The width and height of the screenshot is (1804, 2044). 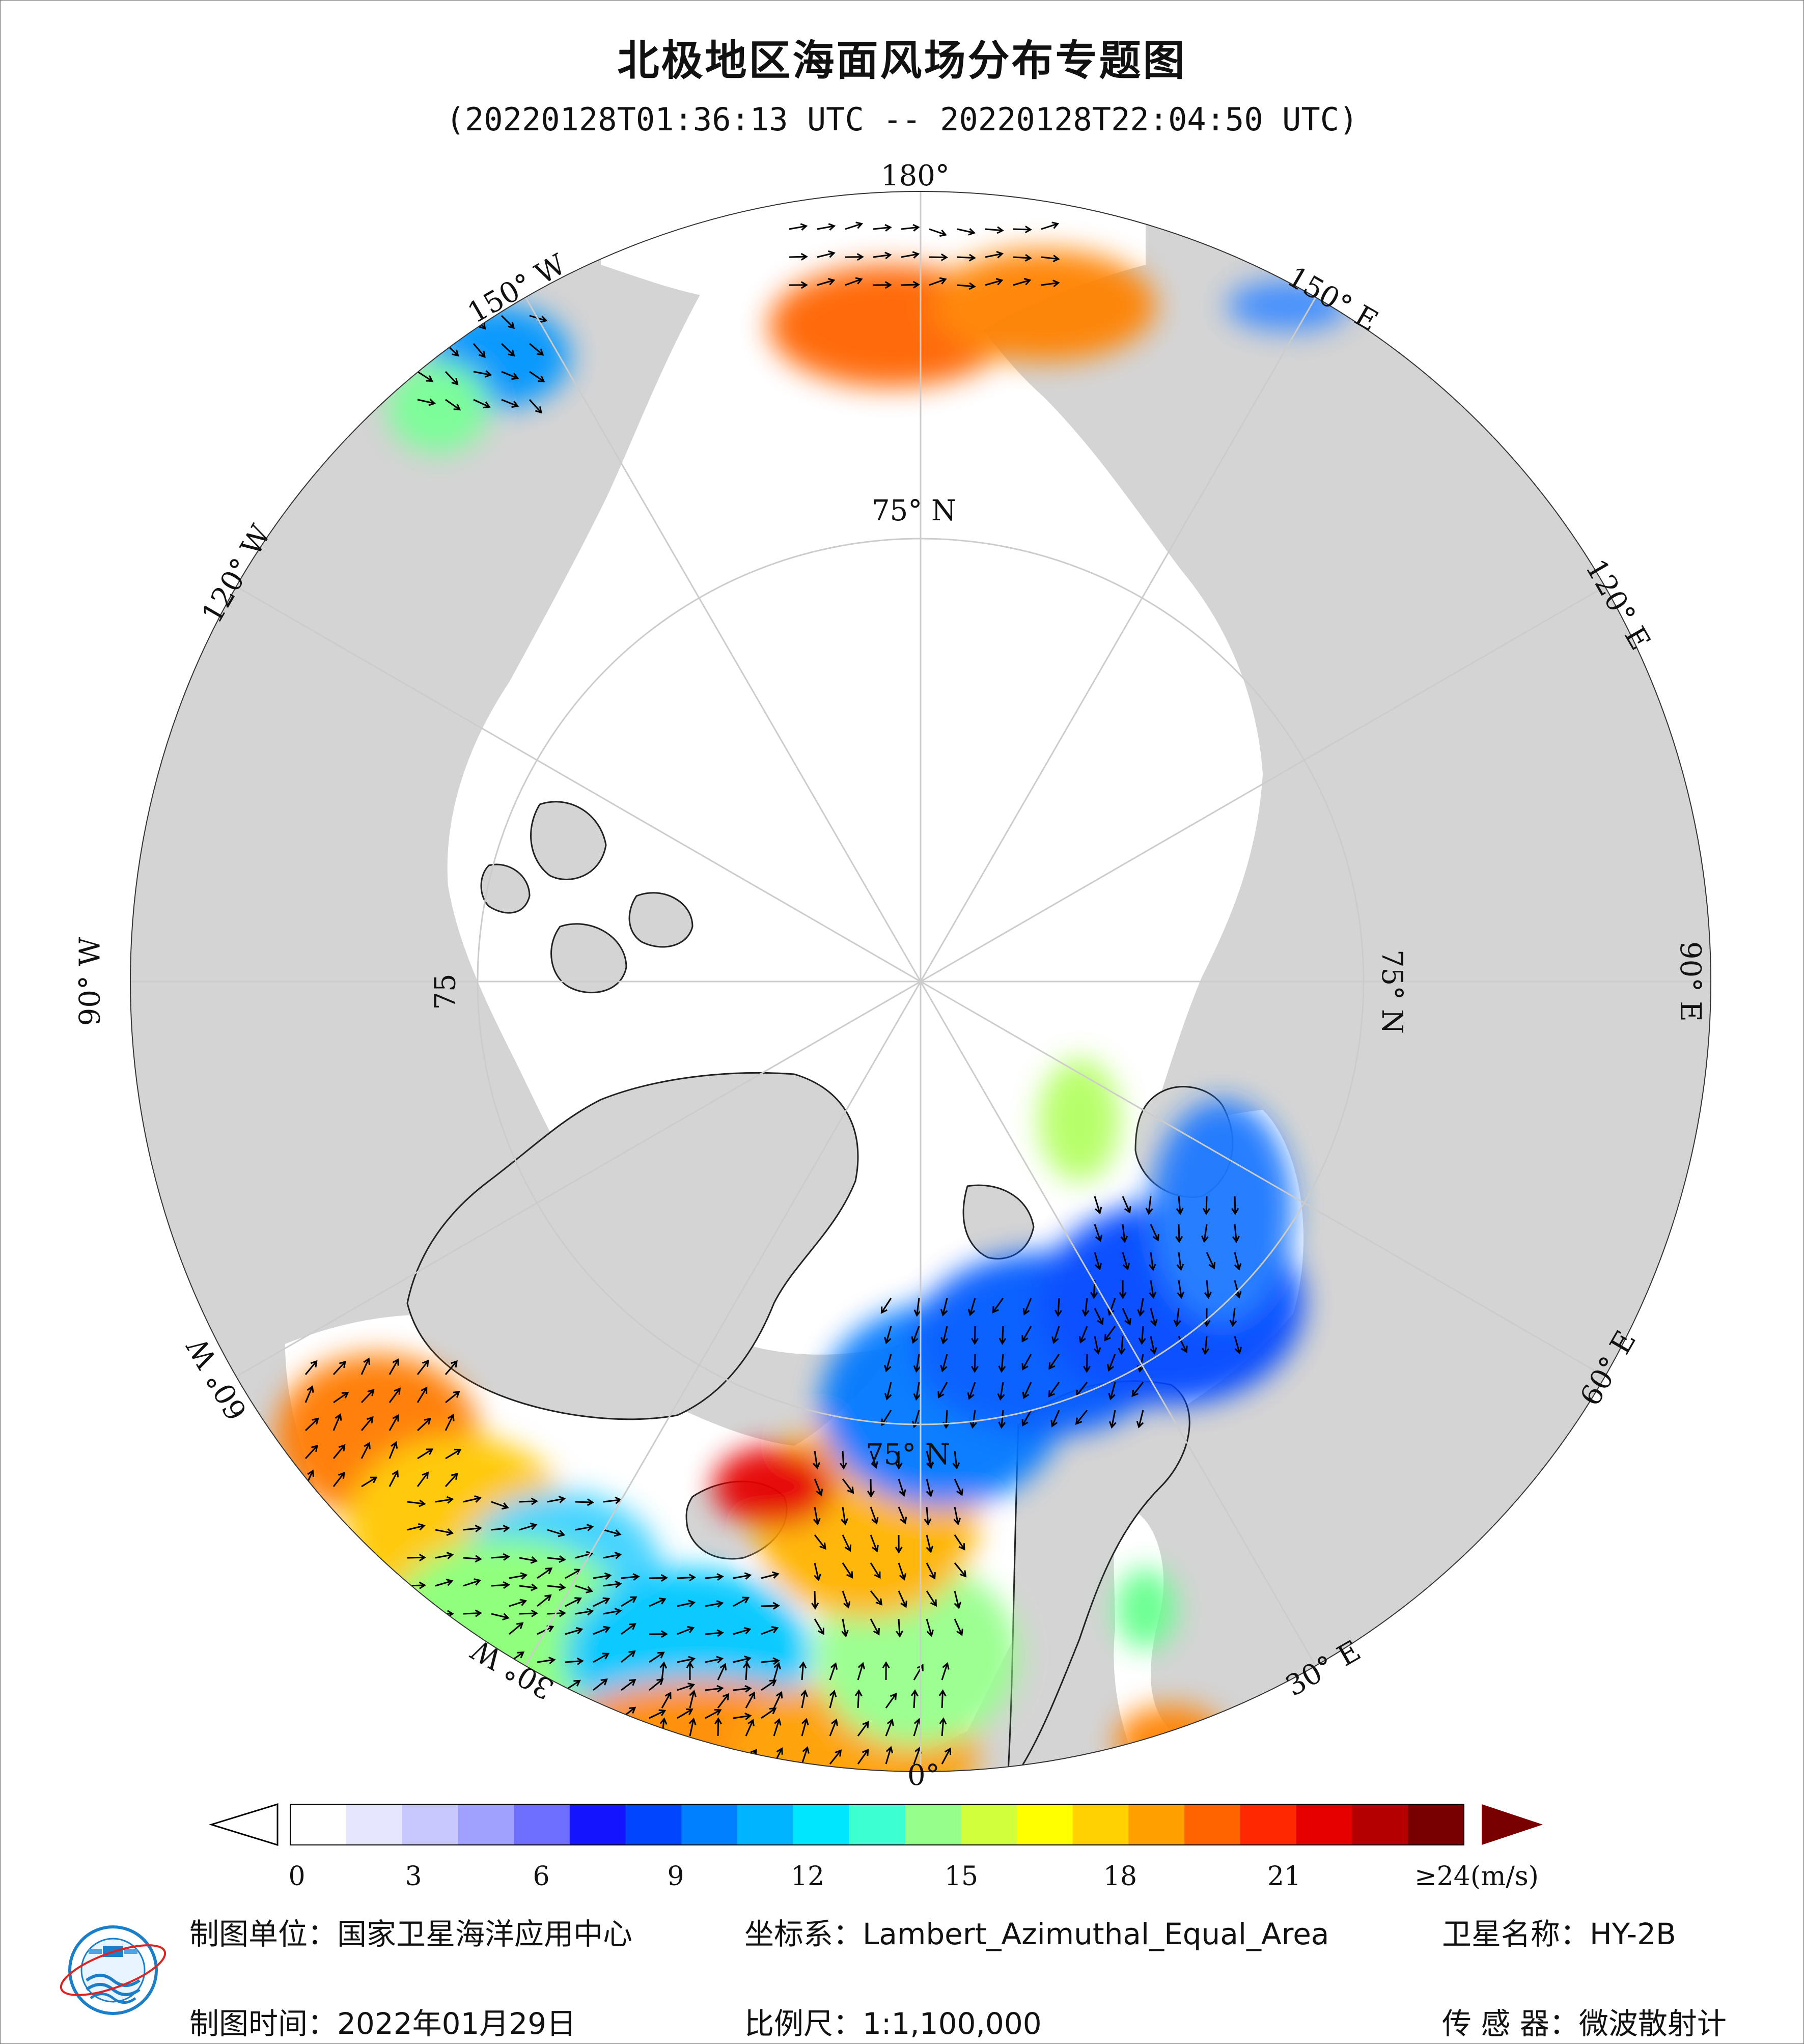 I want to click on footer-coordinate-system: 坐标系：Lambert_Azimuthal_Equal_Area, so click(x=1036, y=1934).